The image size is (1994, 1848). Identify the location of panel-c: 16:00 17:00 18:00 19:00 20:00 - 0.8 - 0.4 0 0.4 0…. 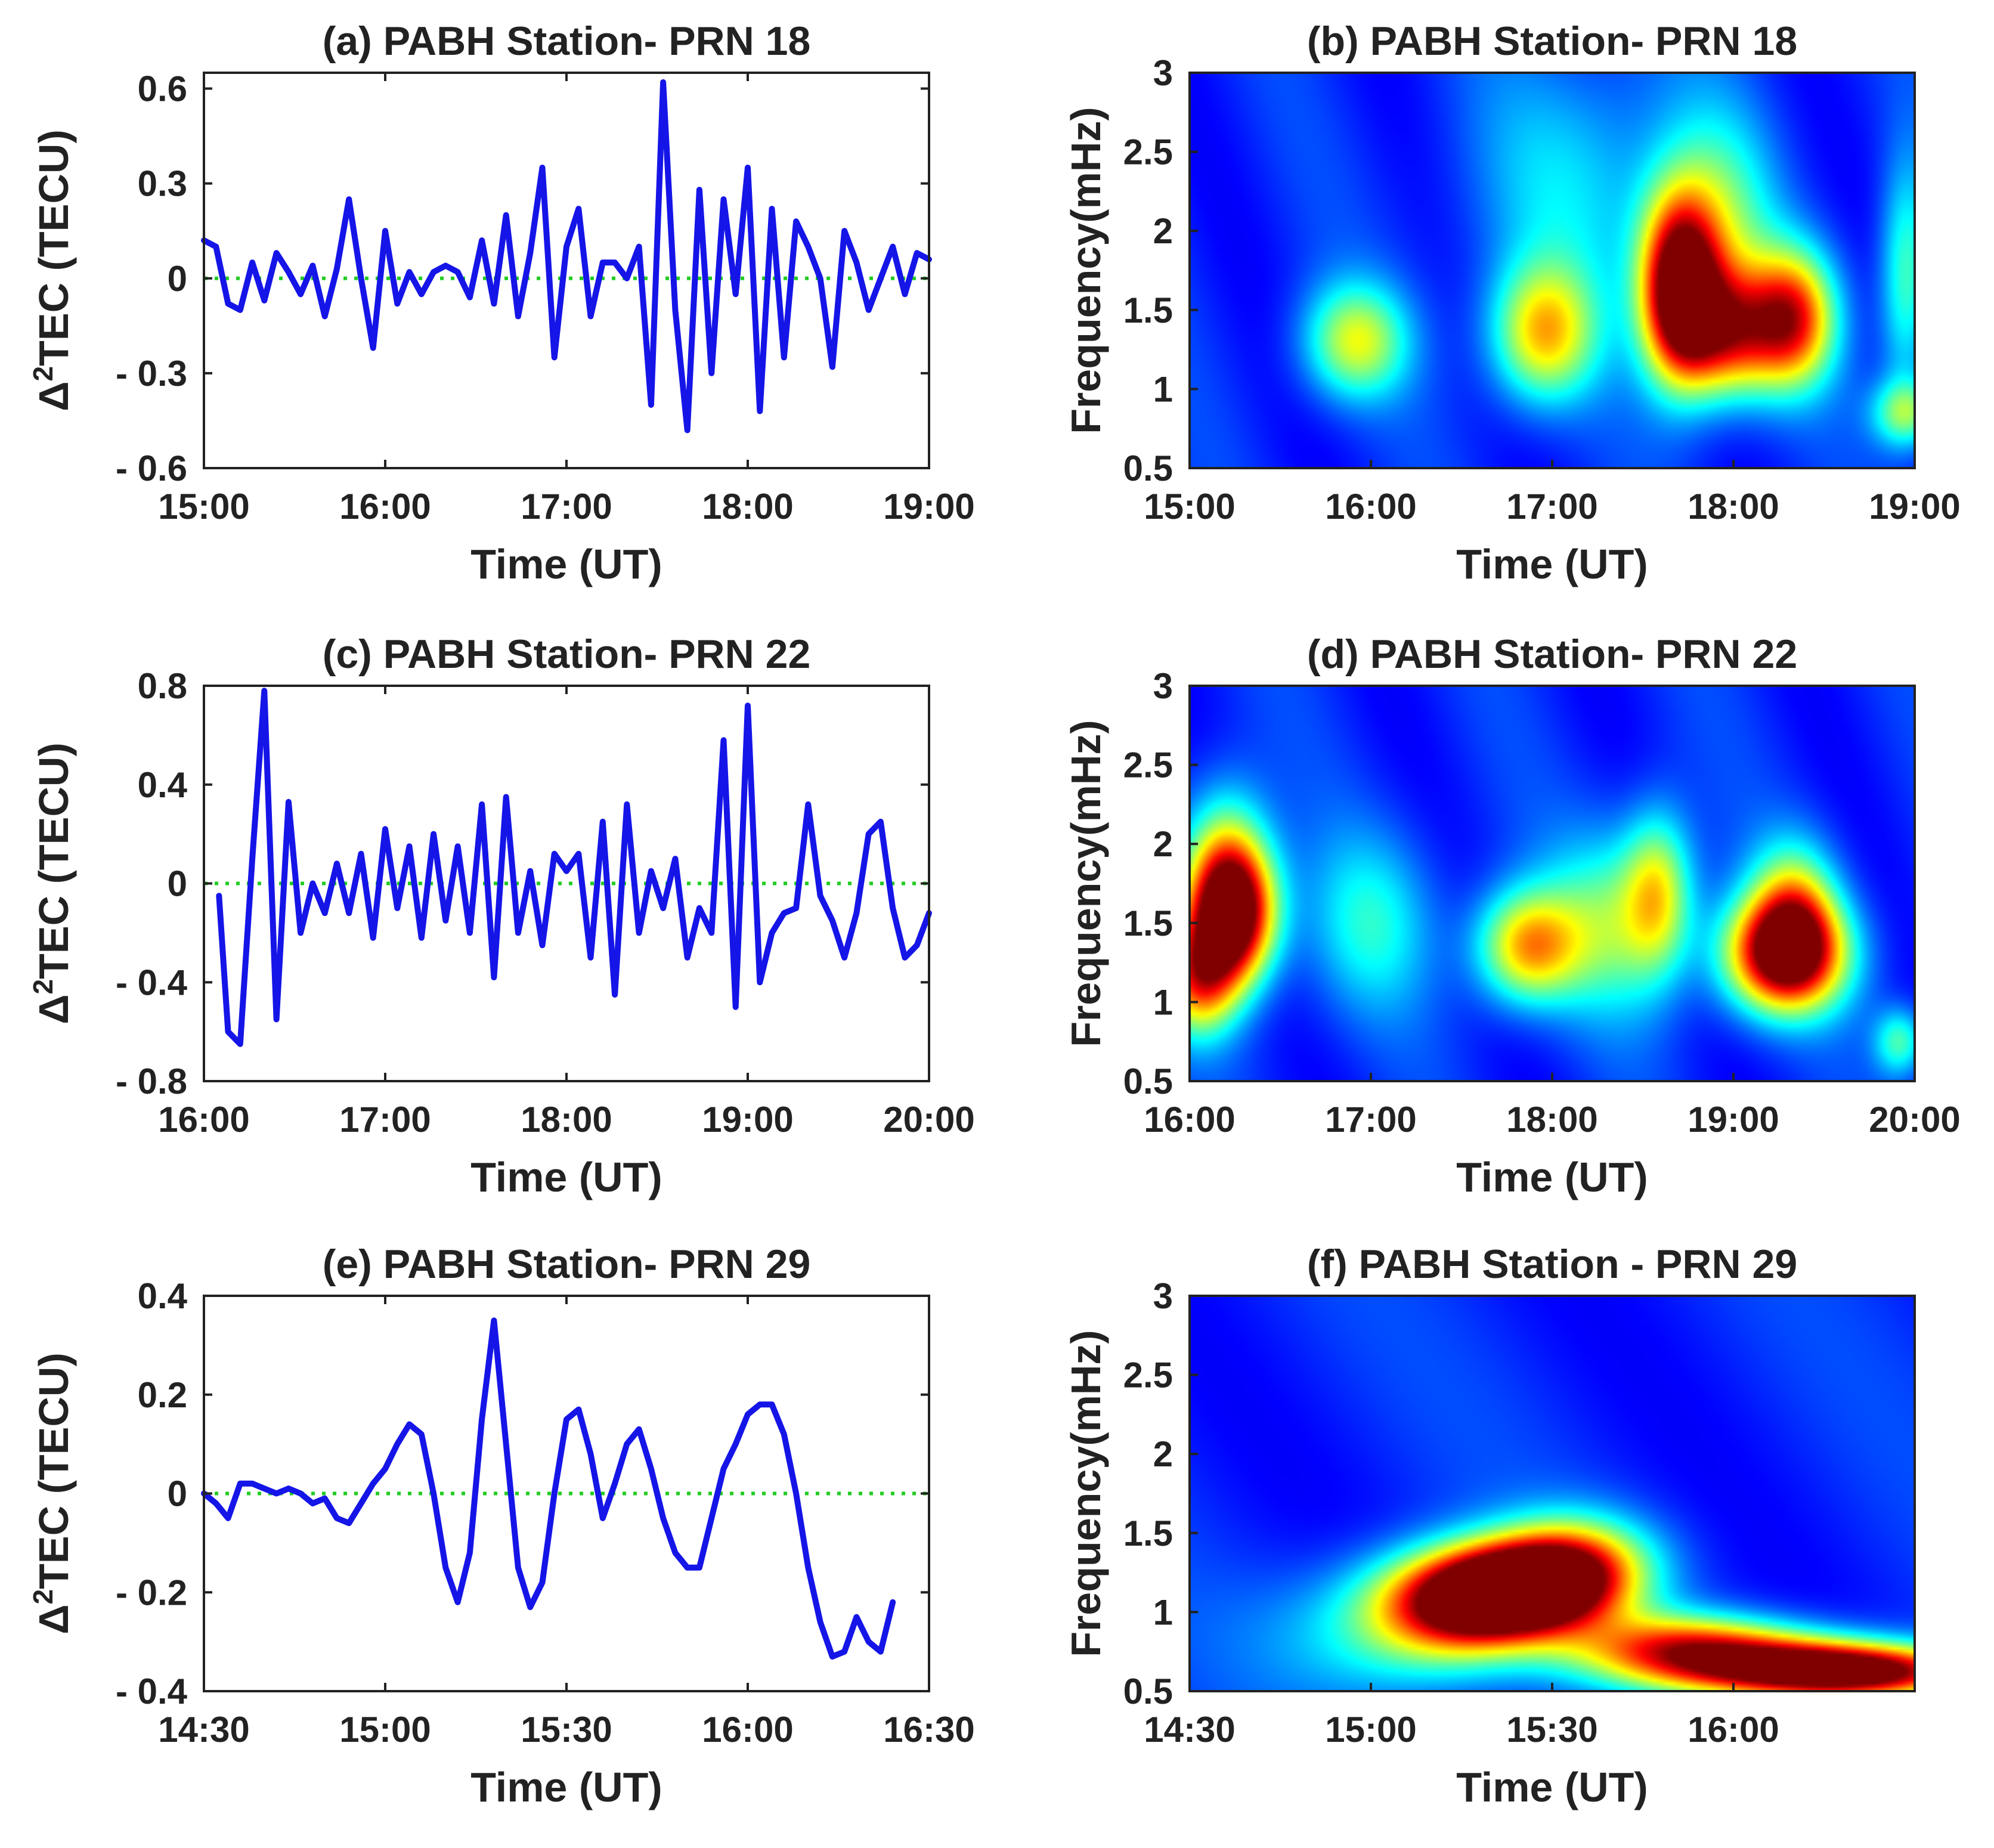
(501, 916).